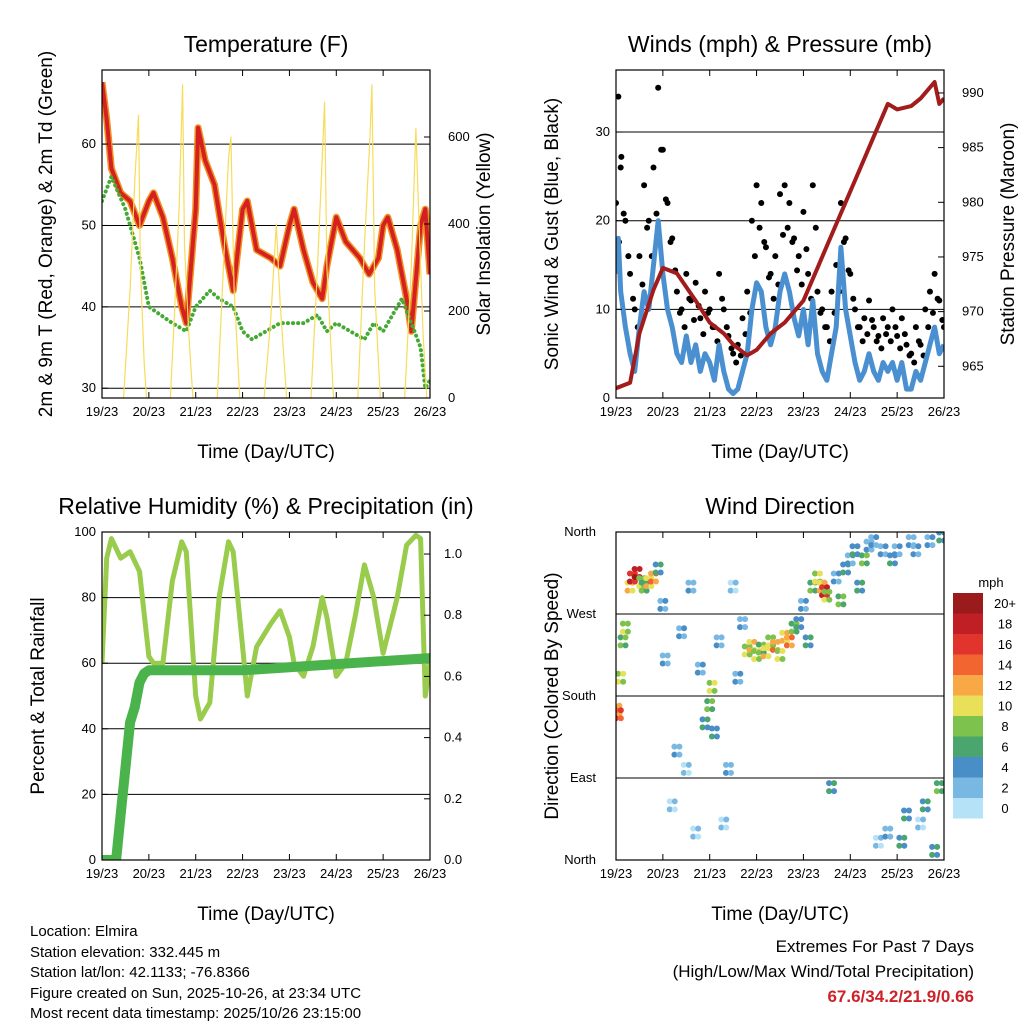  What do you see at coordinates (944, 411) in the screenshot?
I see `x-tick-label: 26/23` at bounding box center [944, 411].